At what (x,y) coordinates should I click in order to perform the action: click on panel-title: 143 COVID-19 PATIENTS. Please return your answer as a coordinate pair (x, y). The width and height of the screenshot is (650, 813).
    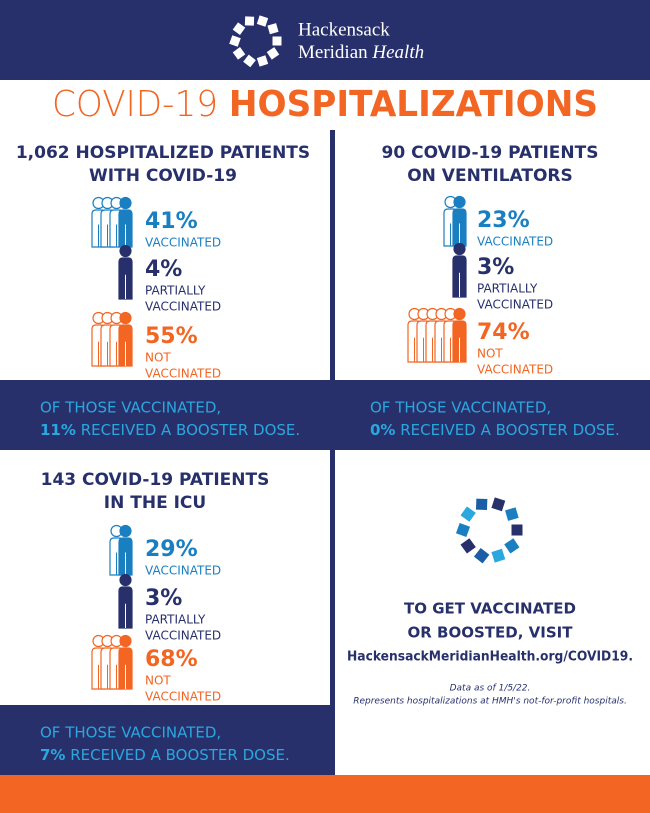
    Looking at the image, I should click on (155, 480).